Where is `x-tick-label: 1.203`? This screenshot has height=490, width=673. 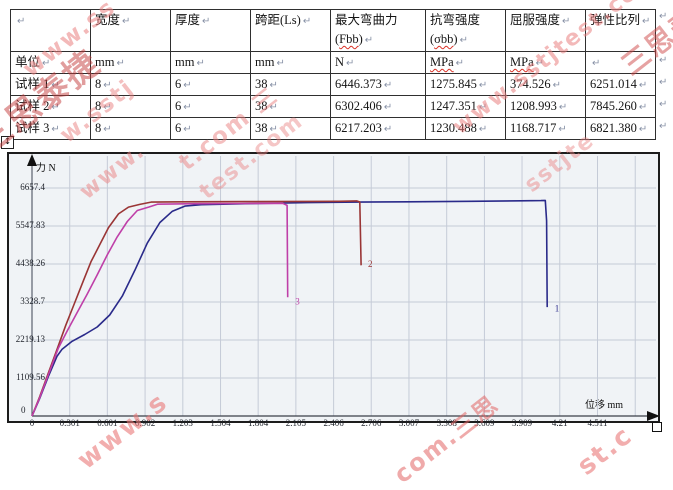 x-tick-label: 1.203 is located at coordinates (182, 423).